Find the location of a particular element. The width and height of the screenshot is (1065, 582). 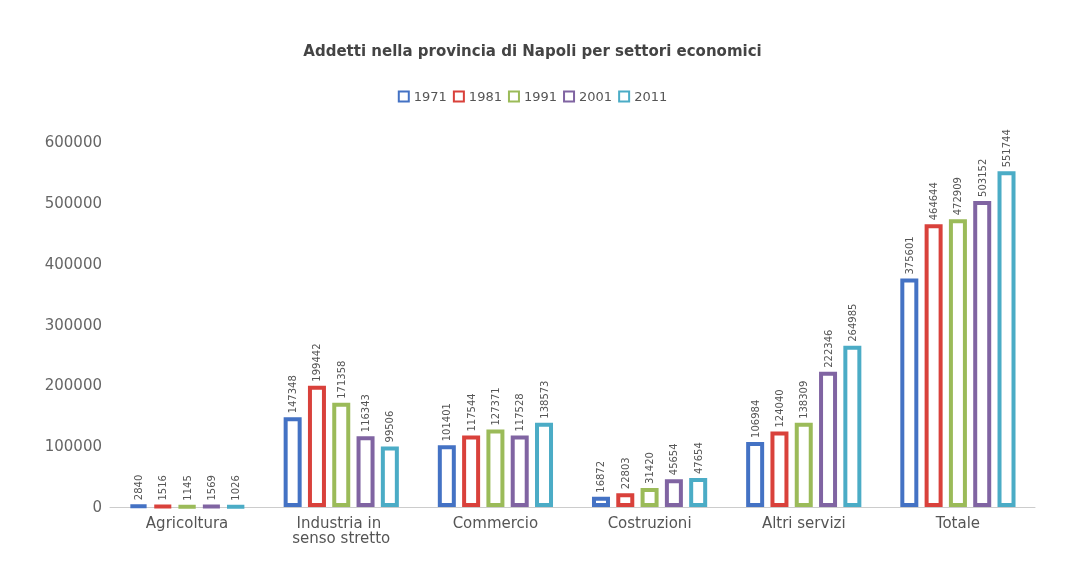

data-label: 138309 is located at coordinates (804, 399).